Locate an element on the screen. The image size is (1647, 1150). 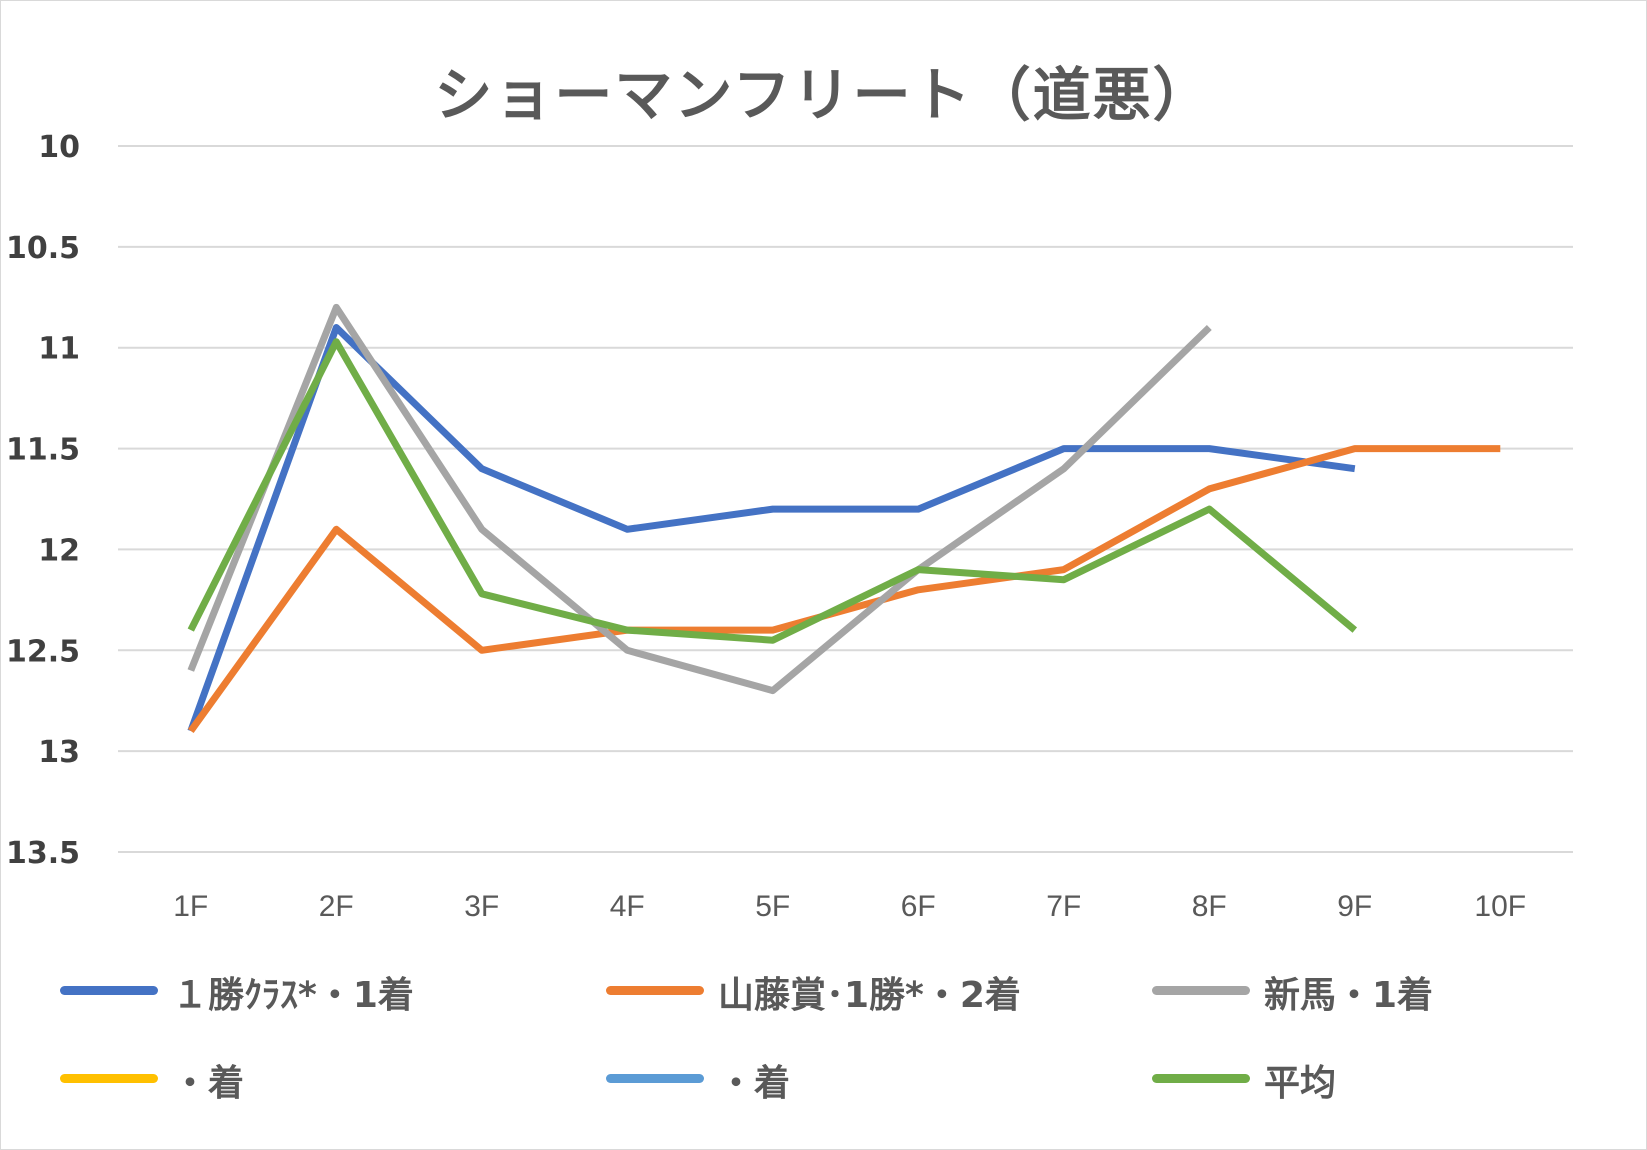
legend-label: 山藤賞･1勝*・2着 is located at coordinates (869, 995).